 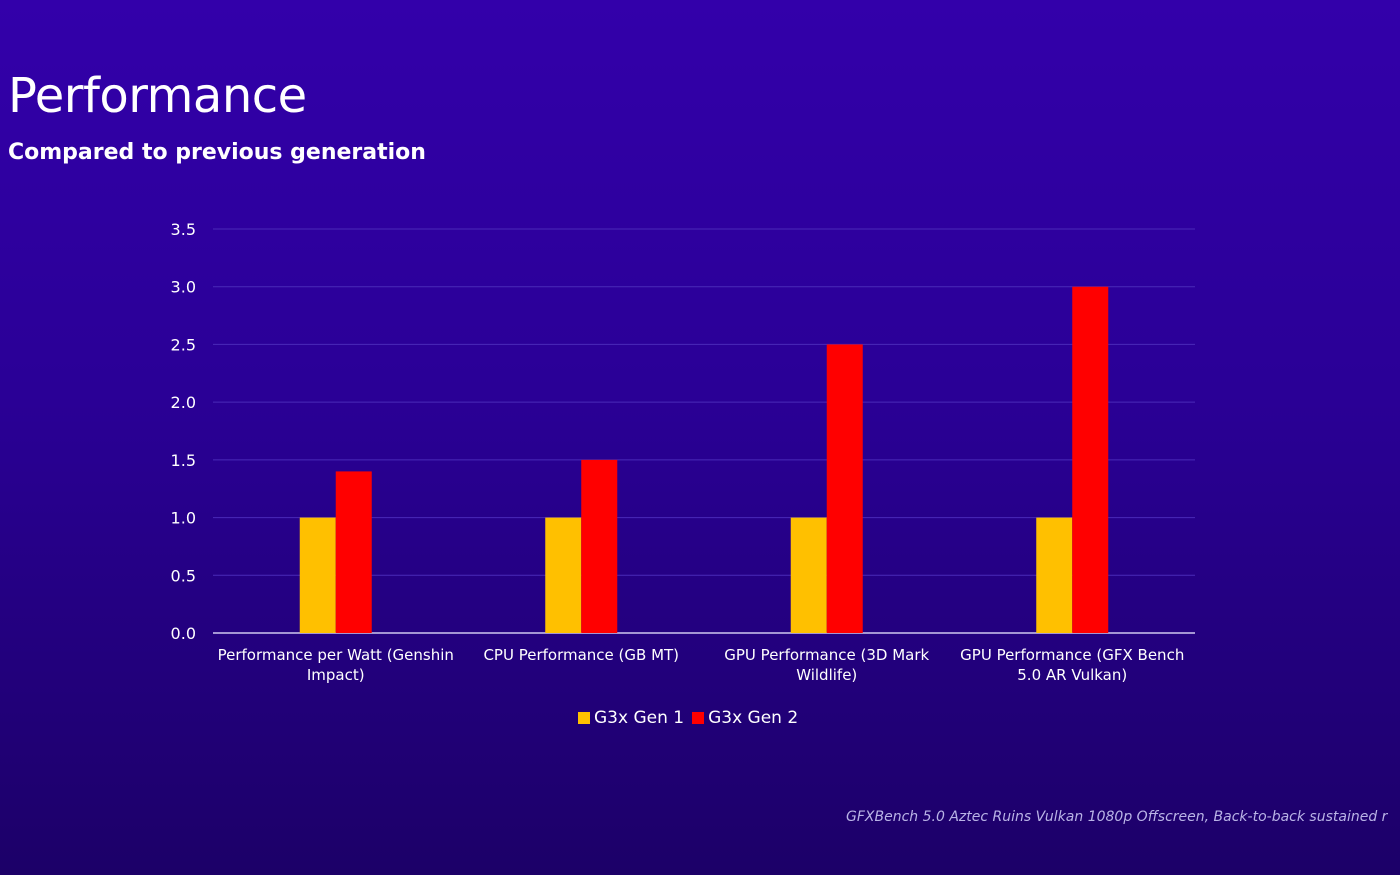 What do you see at coordinates (336, 675) in the screenshot?
I see `x-tick-label: Impact)` at bounding box center [336, 675].